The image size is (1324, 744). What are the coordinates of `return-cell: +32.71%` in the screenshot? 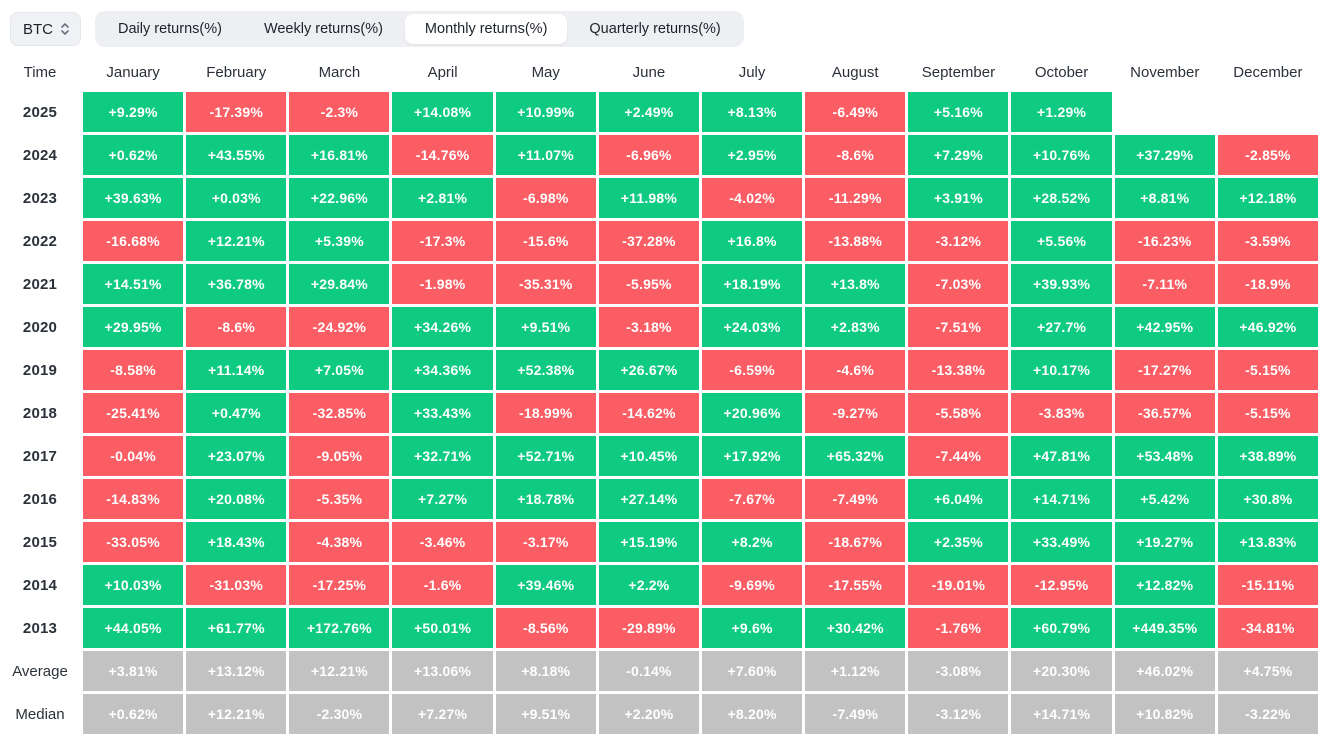 It's located at (442, 456).